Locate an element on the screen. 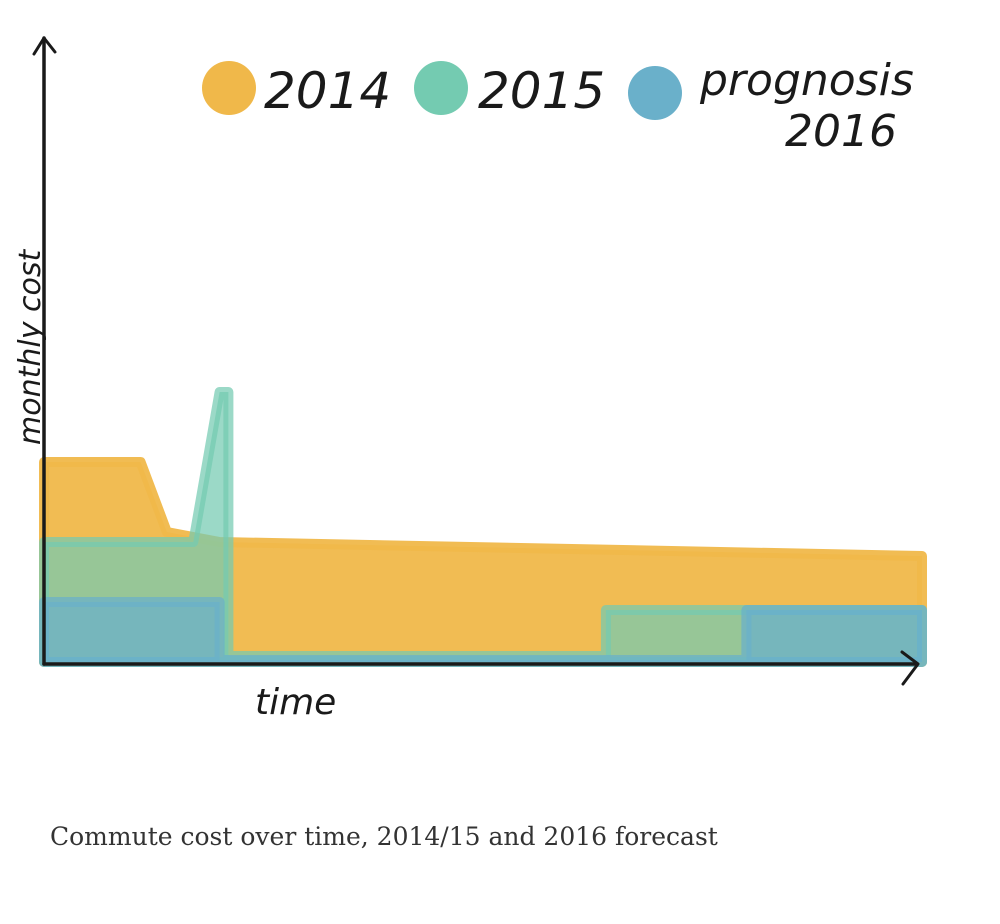 The image size is (1000, 924). y-axis-arrow is located at coordinates (44, 46).